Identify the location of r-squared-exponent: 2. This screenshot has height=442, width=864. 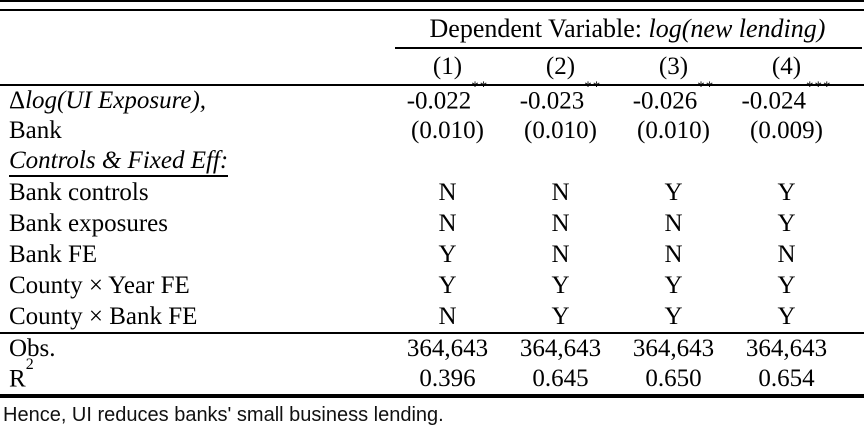
(29, 365).